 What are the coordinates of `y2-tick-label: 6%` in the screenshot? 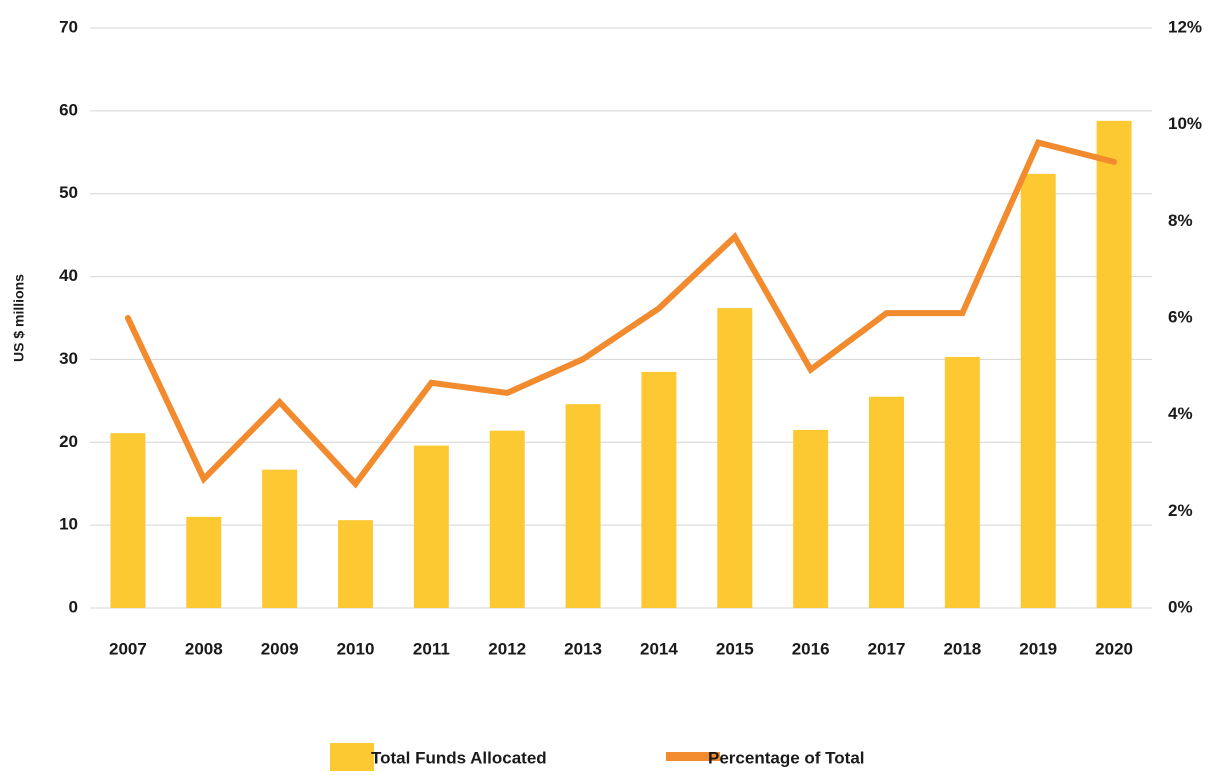 It's located at (1180, 316).